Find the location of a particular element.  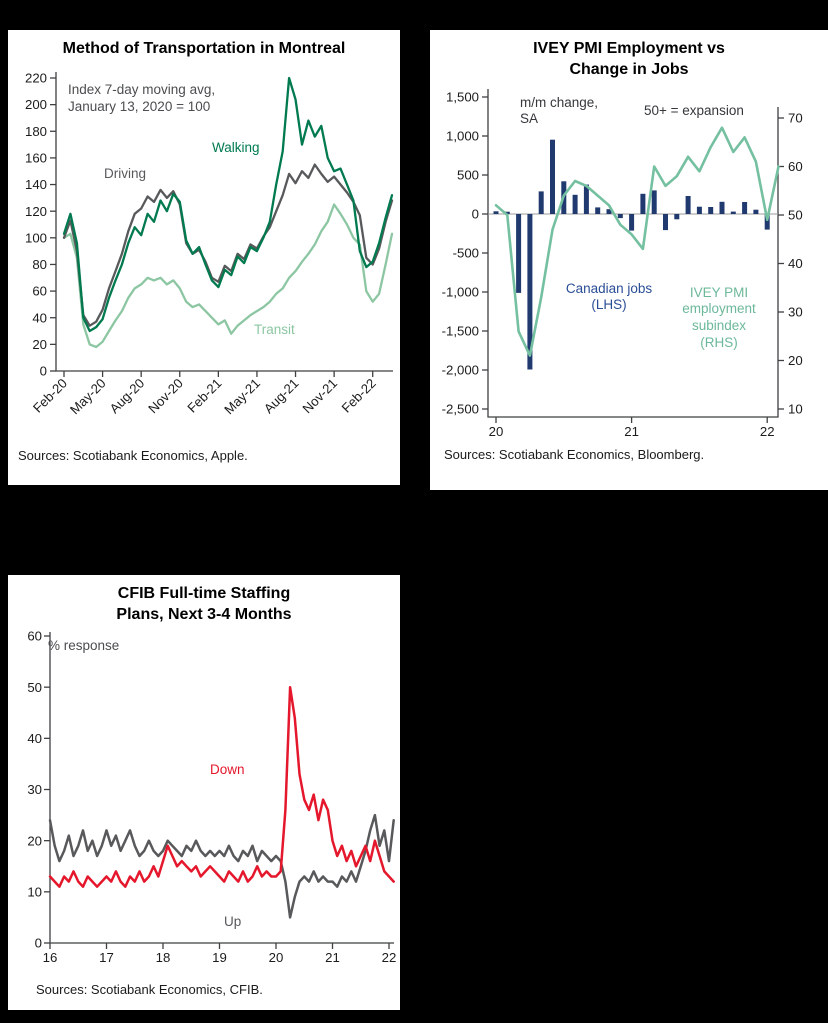

svg-text: 120 is located at coordinates (36, 211).